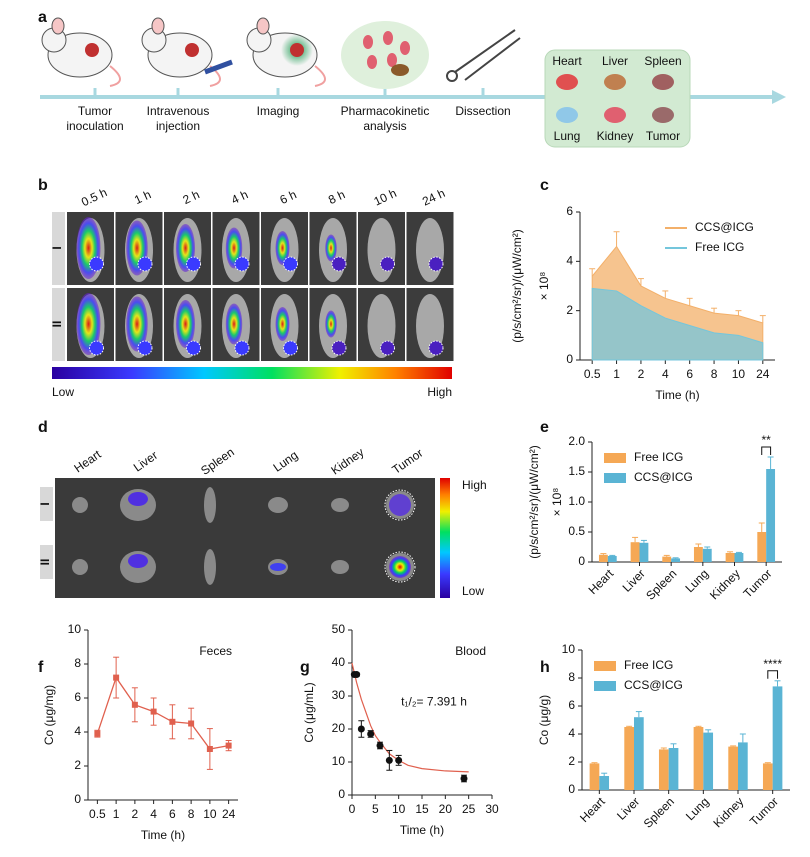  Describe the element at coordinates (385, 111) in the screenshot. I see `step-label: Pharmacokinetic` at that location.